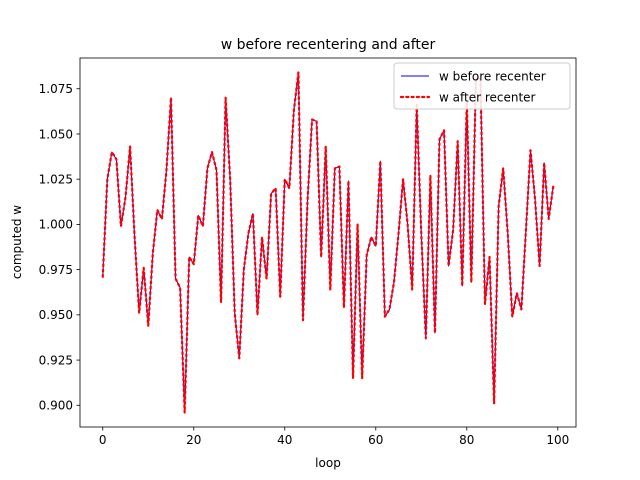 This screenshot has width=640, height=480. What do you see at coordinates (487, 97) in the screenshot?
I see `legend-label-2: w after recenter` at bounding box center [487, 97].